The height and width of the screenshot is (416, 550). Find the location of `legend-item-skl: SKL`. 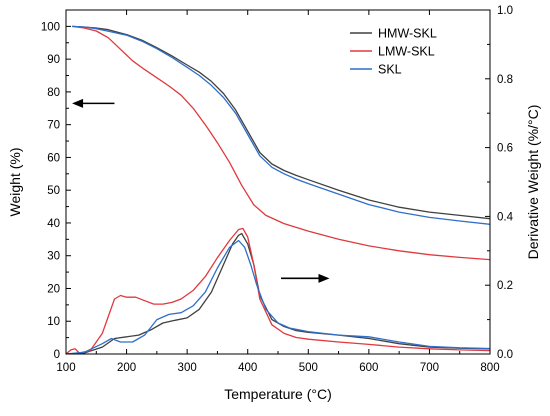

legend-item-skl: SKL is located at coordinates (376, 70).